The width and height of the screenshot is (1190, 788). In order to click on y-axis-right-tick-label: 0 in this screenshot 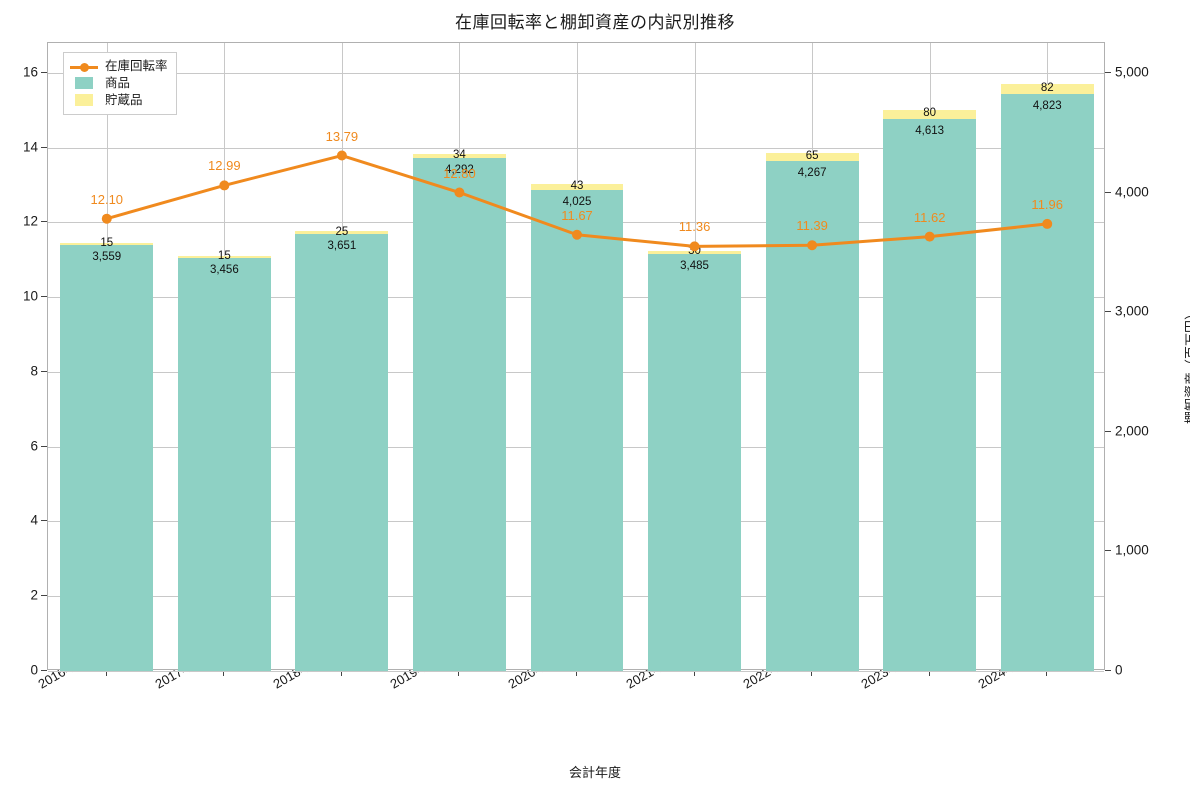, I will do `click(1119, 670)`.